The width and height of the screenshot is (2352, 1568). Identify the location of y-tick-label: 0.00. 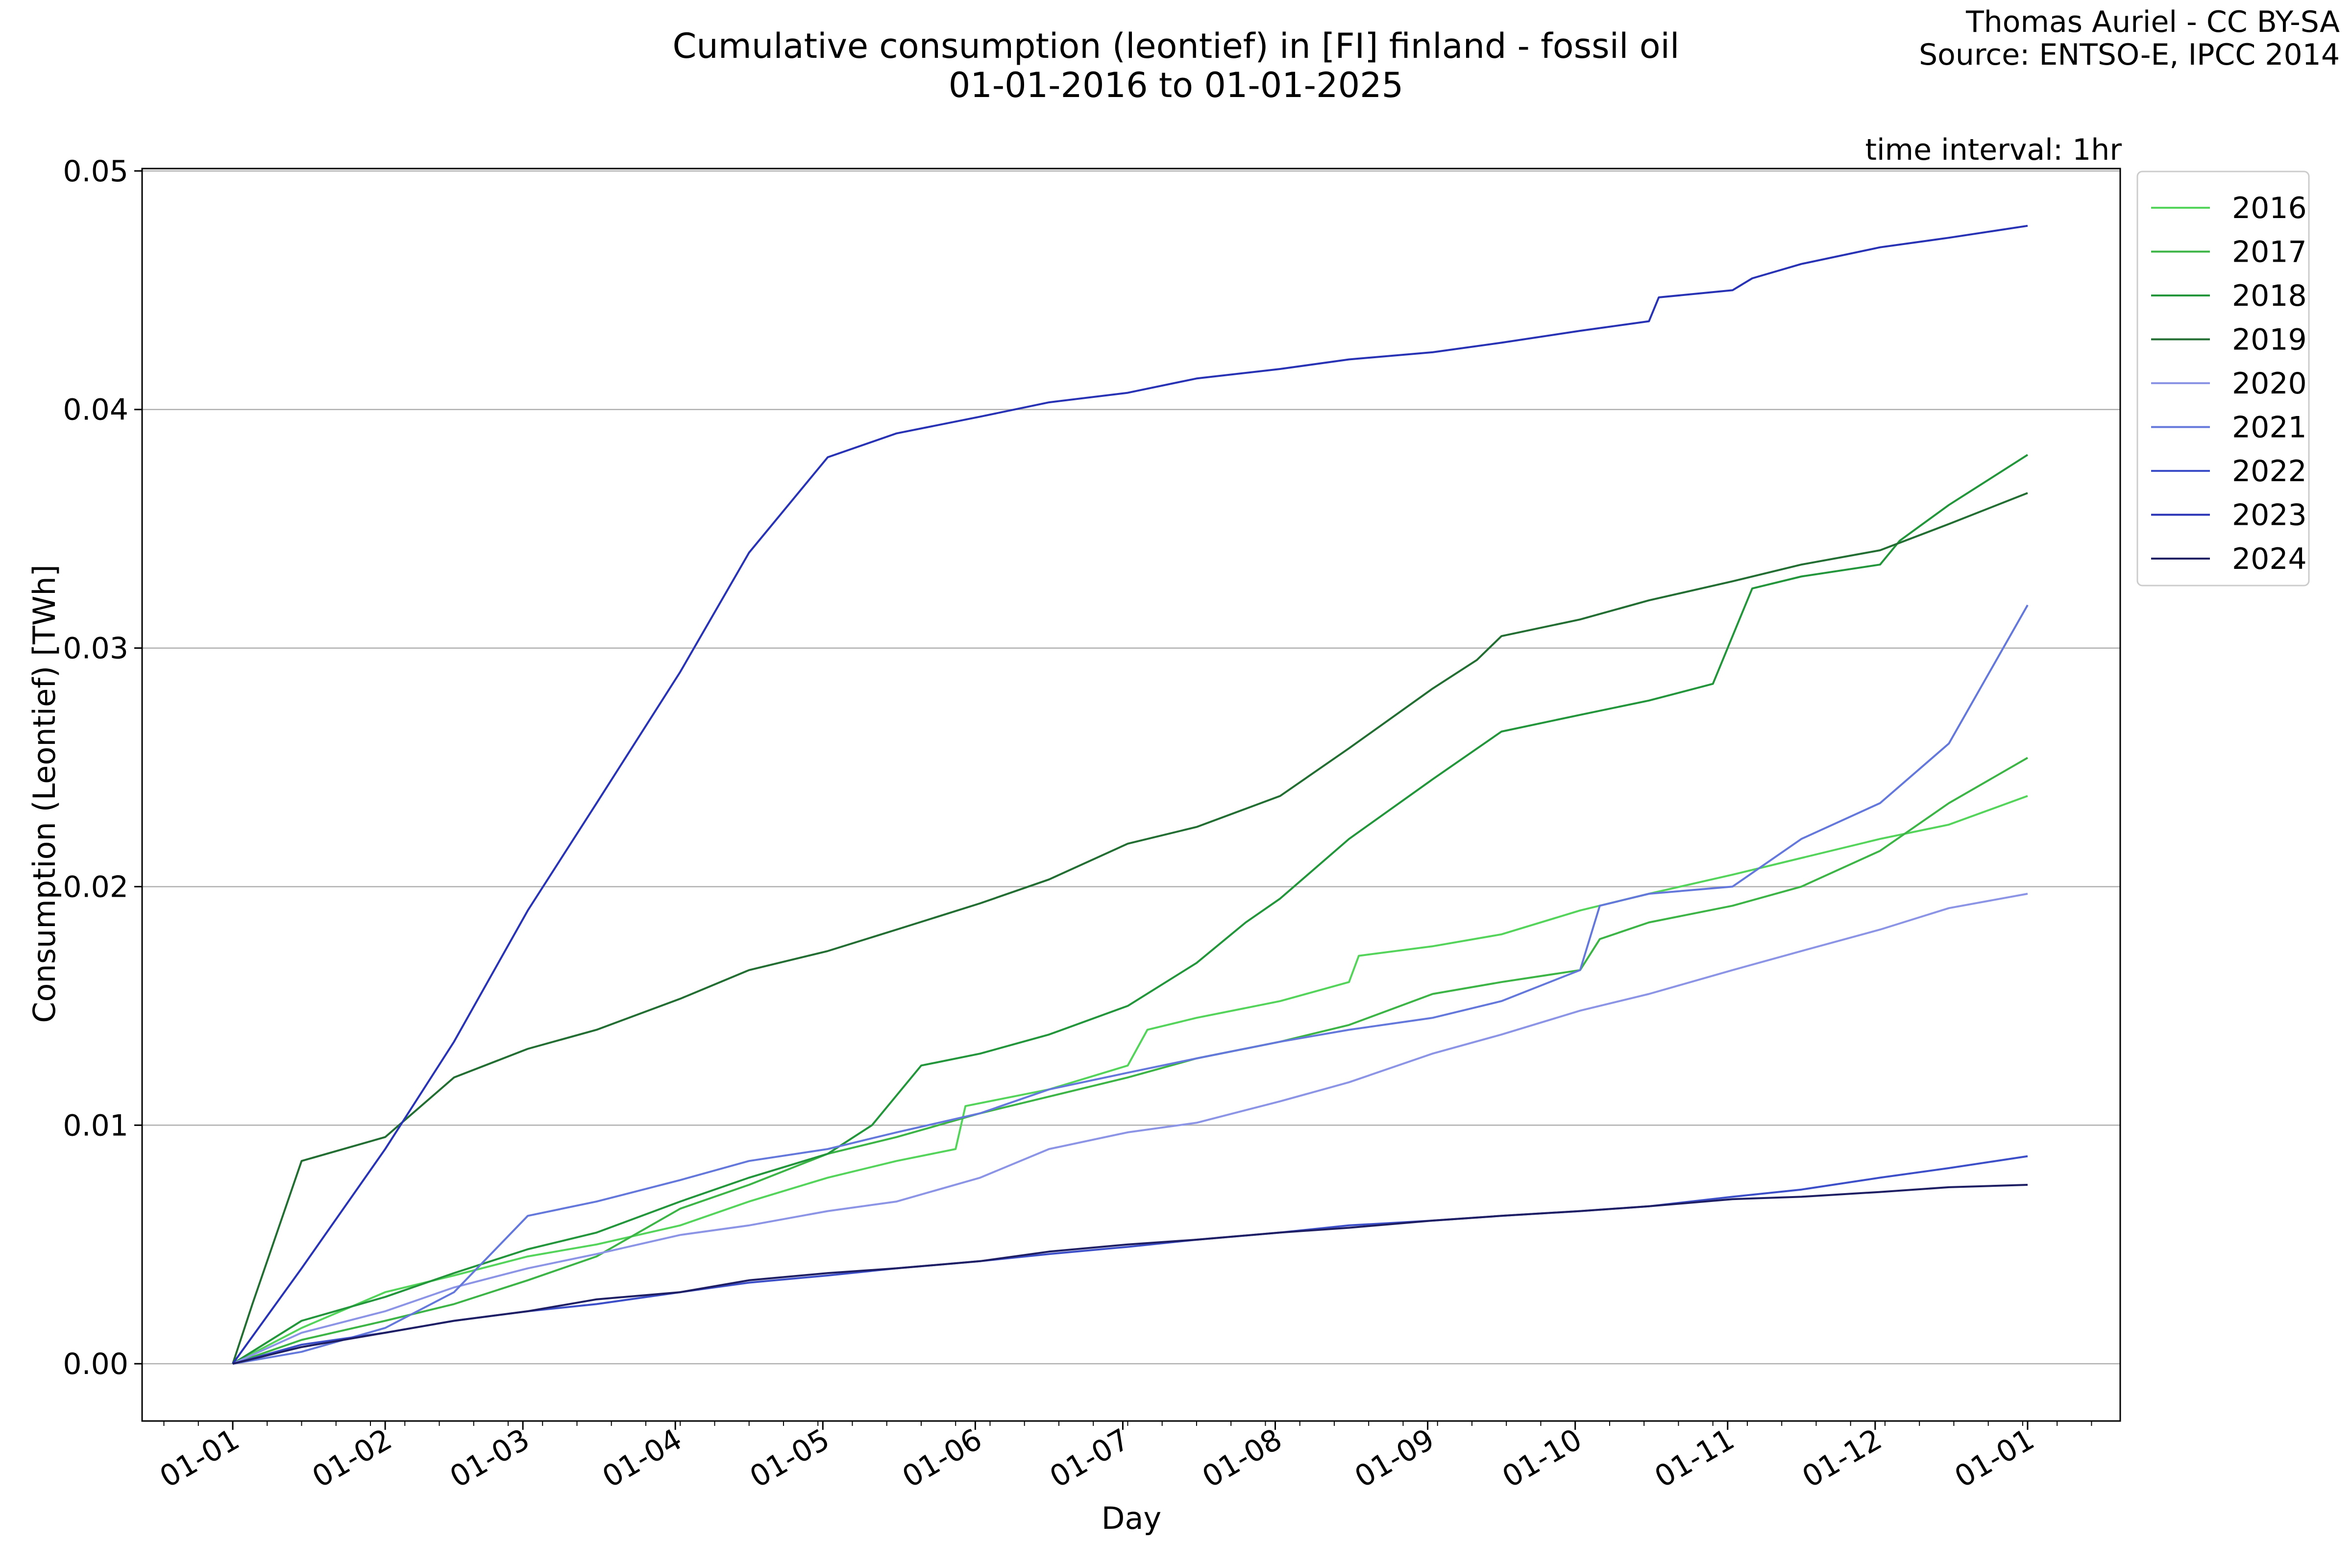
(95, 1364).